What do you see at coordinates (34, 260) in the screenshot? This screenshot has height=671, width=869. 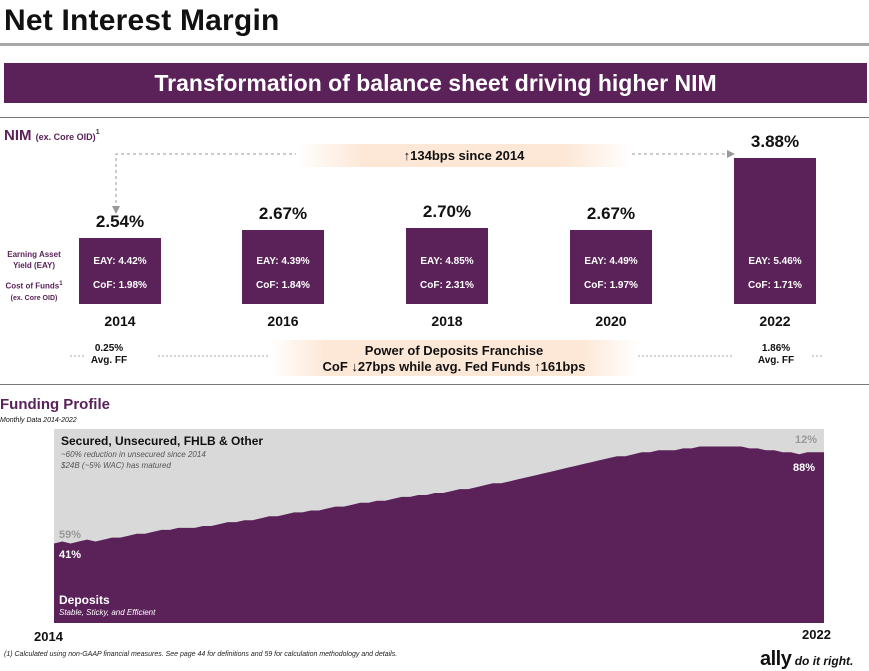 I see `eay-row-label: Earning Asset Yield (EAY)` at bounding box center [34, 260].